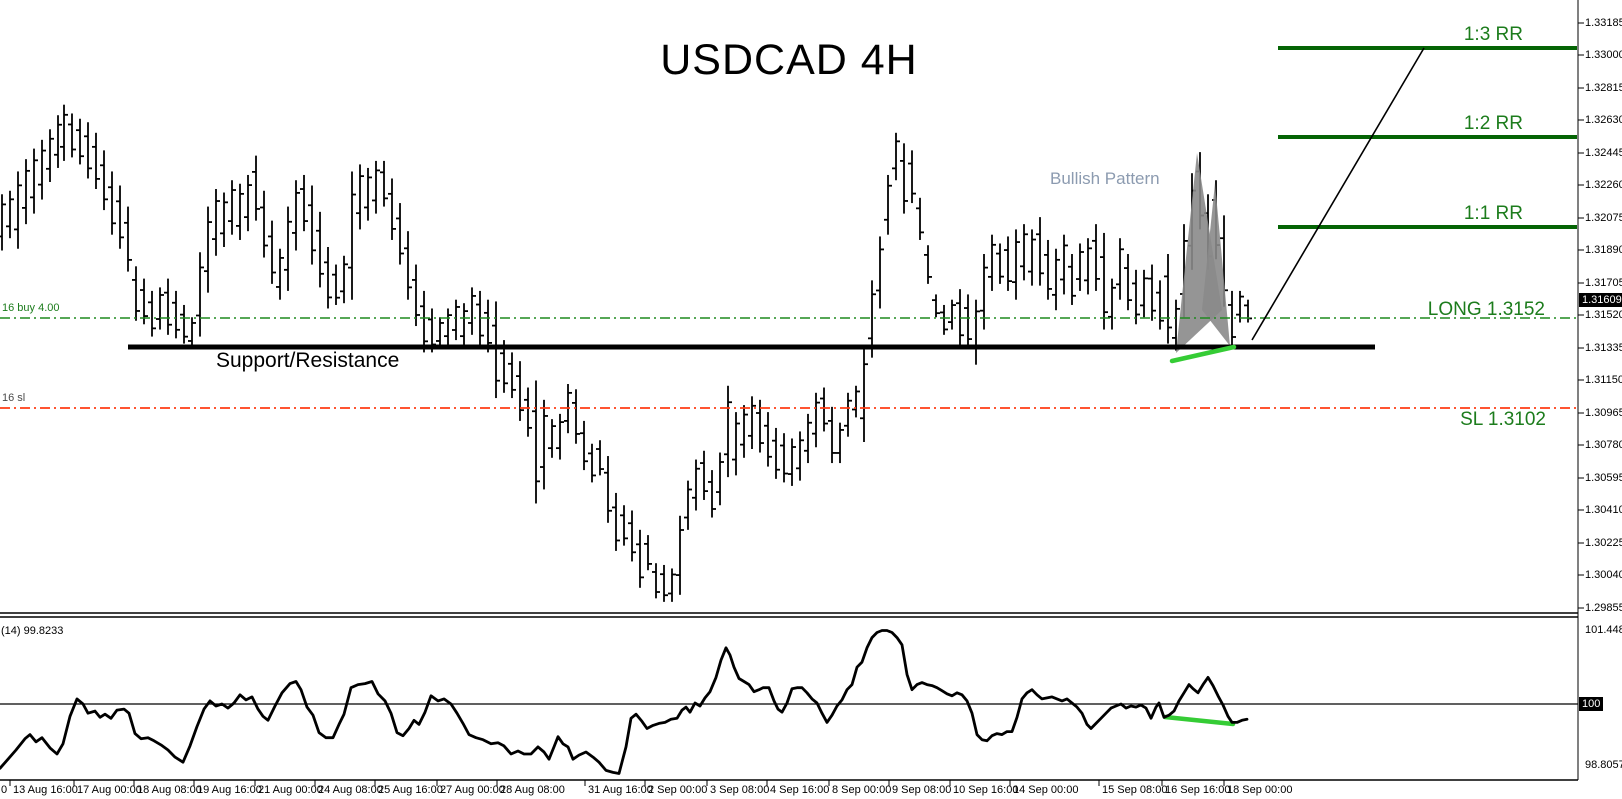 This screenshot has height=799, width=1622. Describe the element at coordinates (14, 398) in the screenshot. I see `order-sl-annotation: 16 sl` at that location.